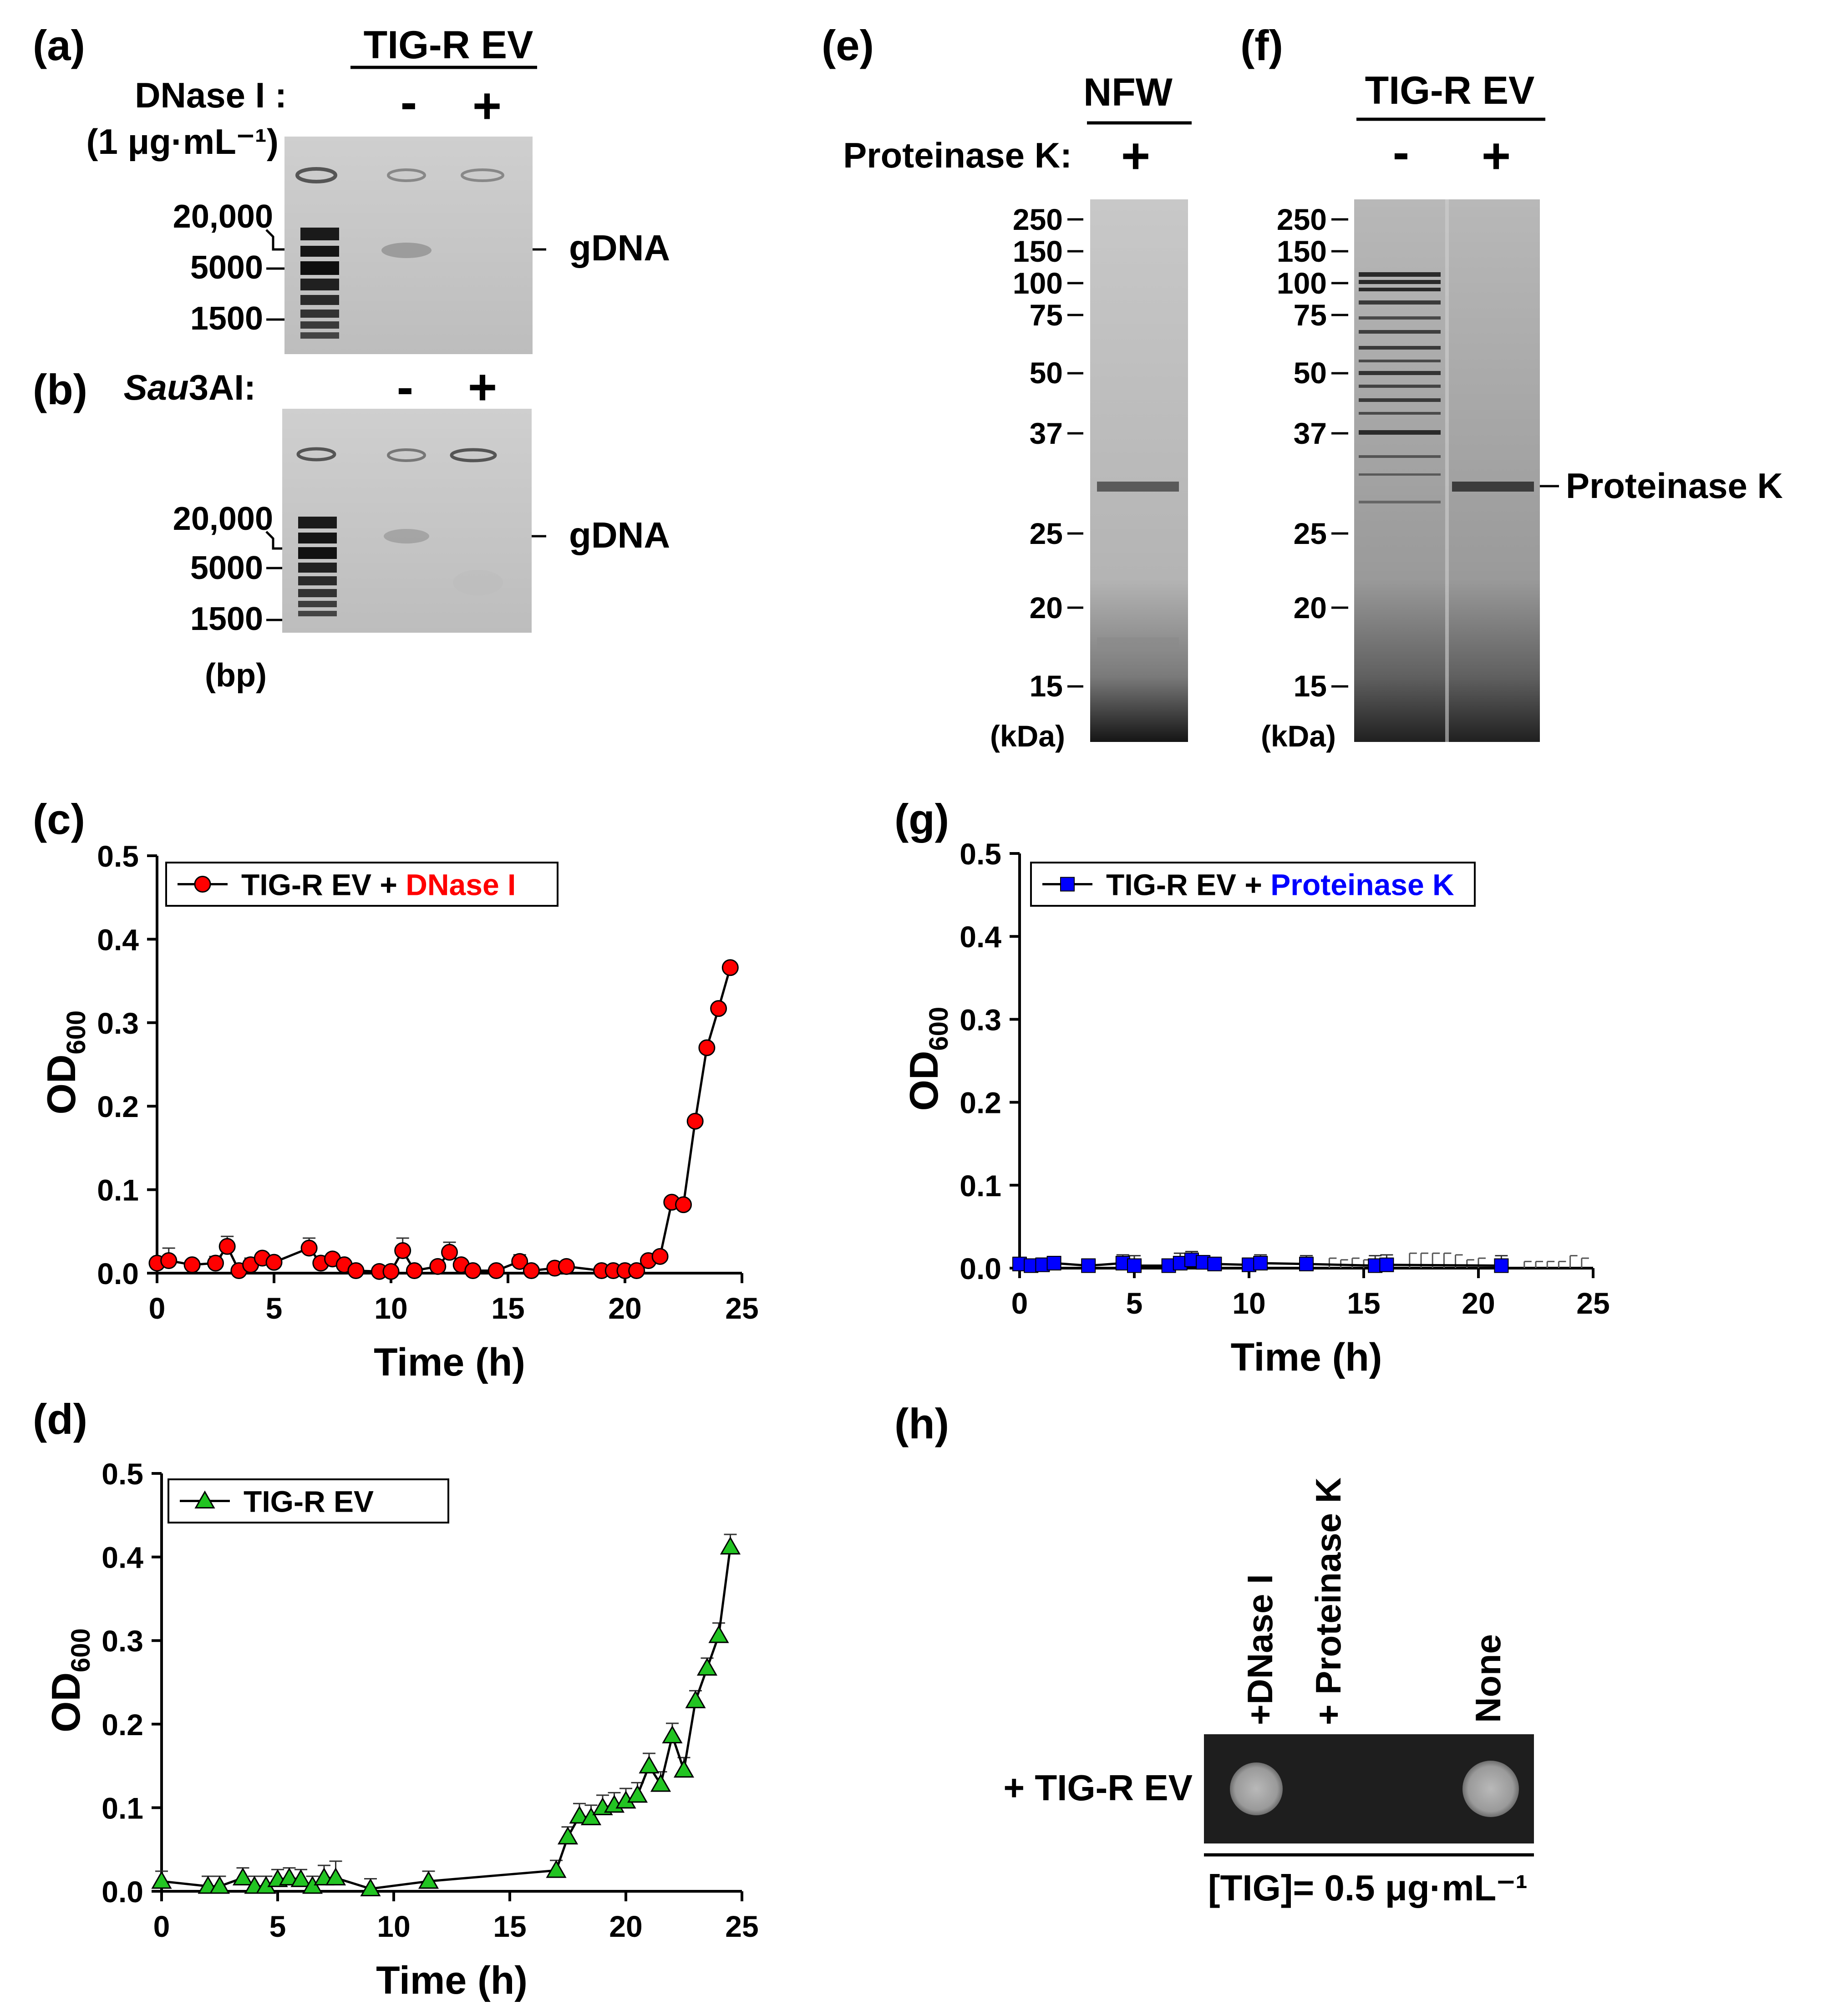 The width and height of the screenshot is (1833, 2016). Describe the element at coordinates (1400, 387) in the screenshot. I see `panel-f-minus-lane-bands` at that location.